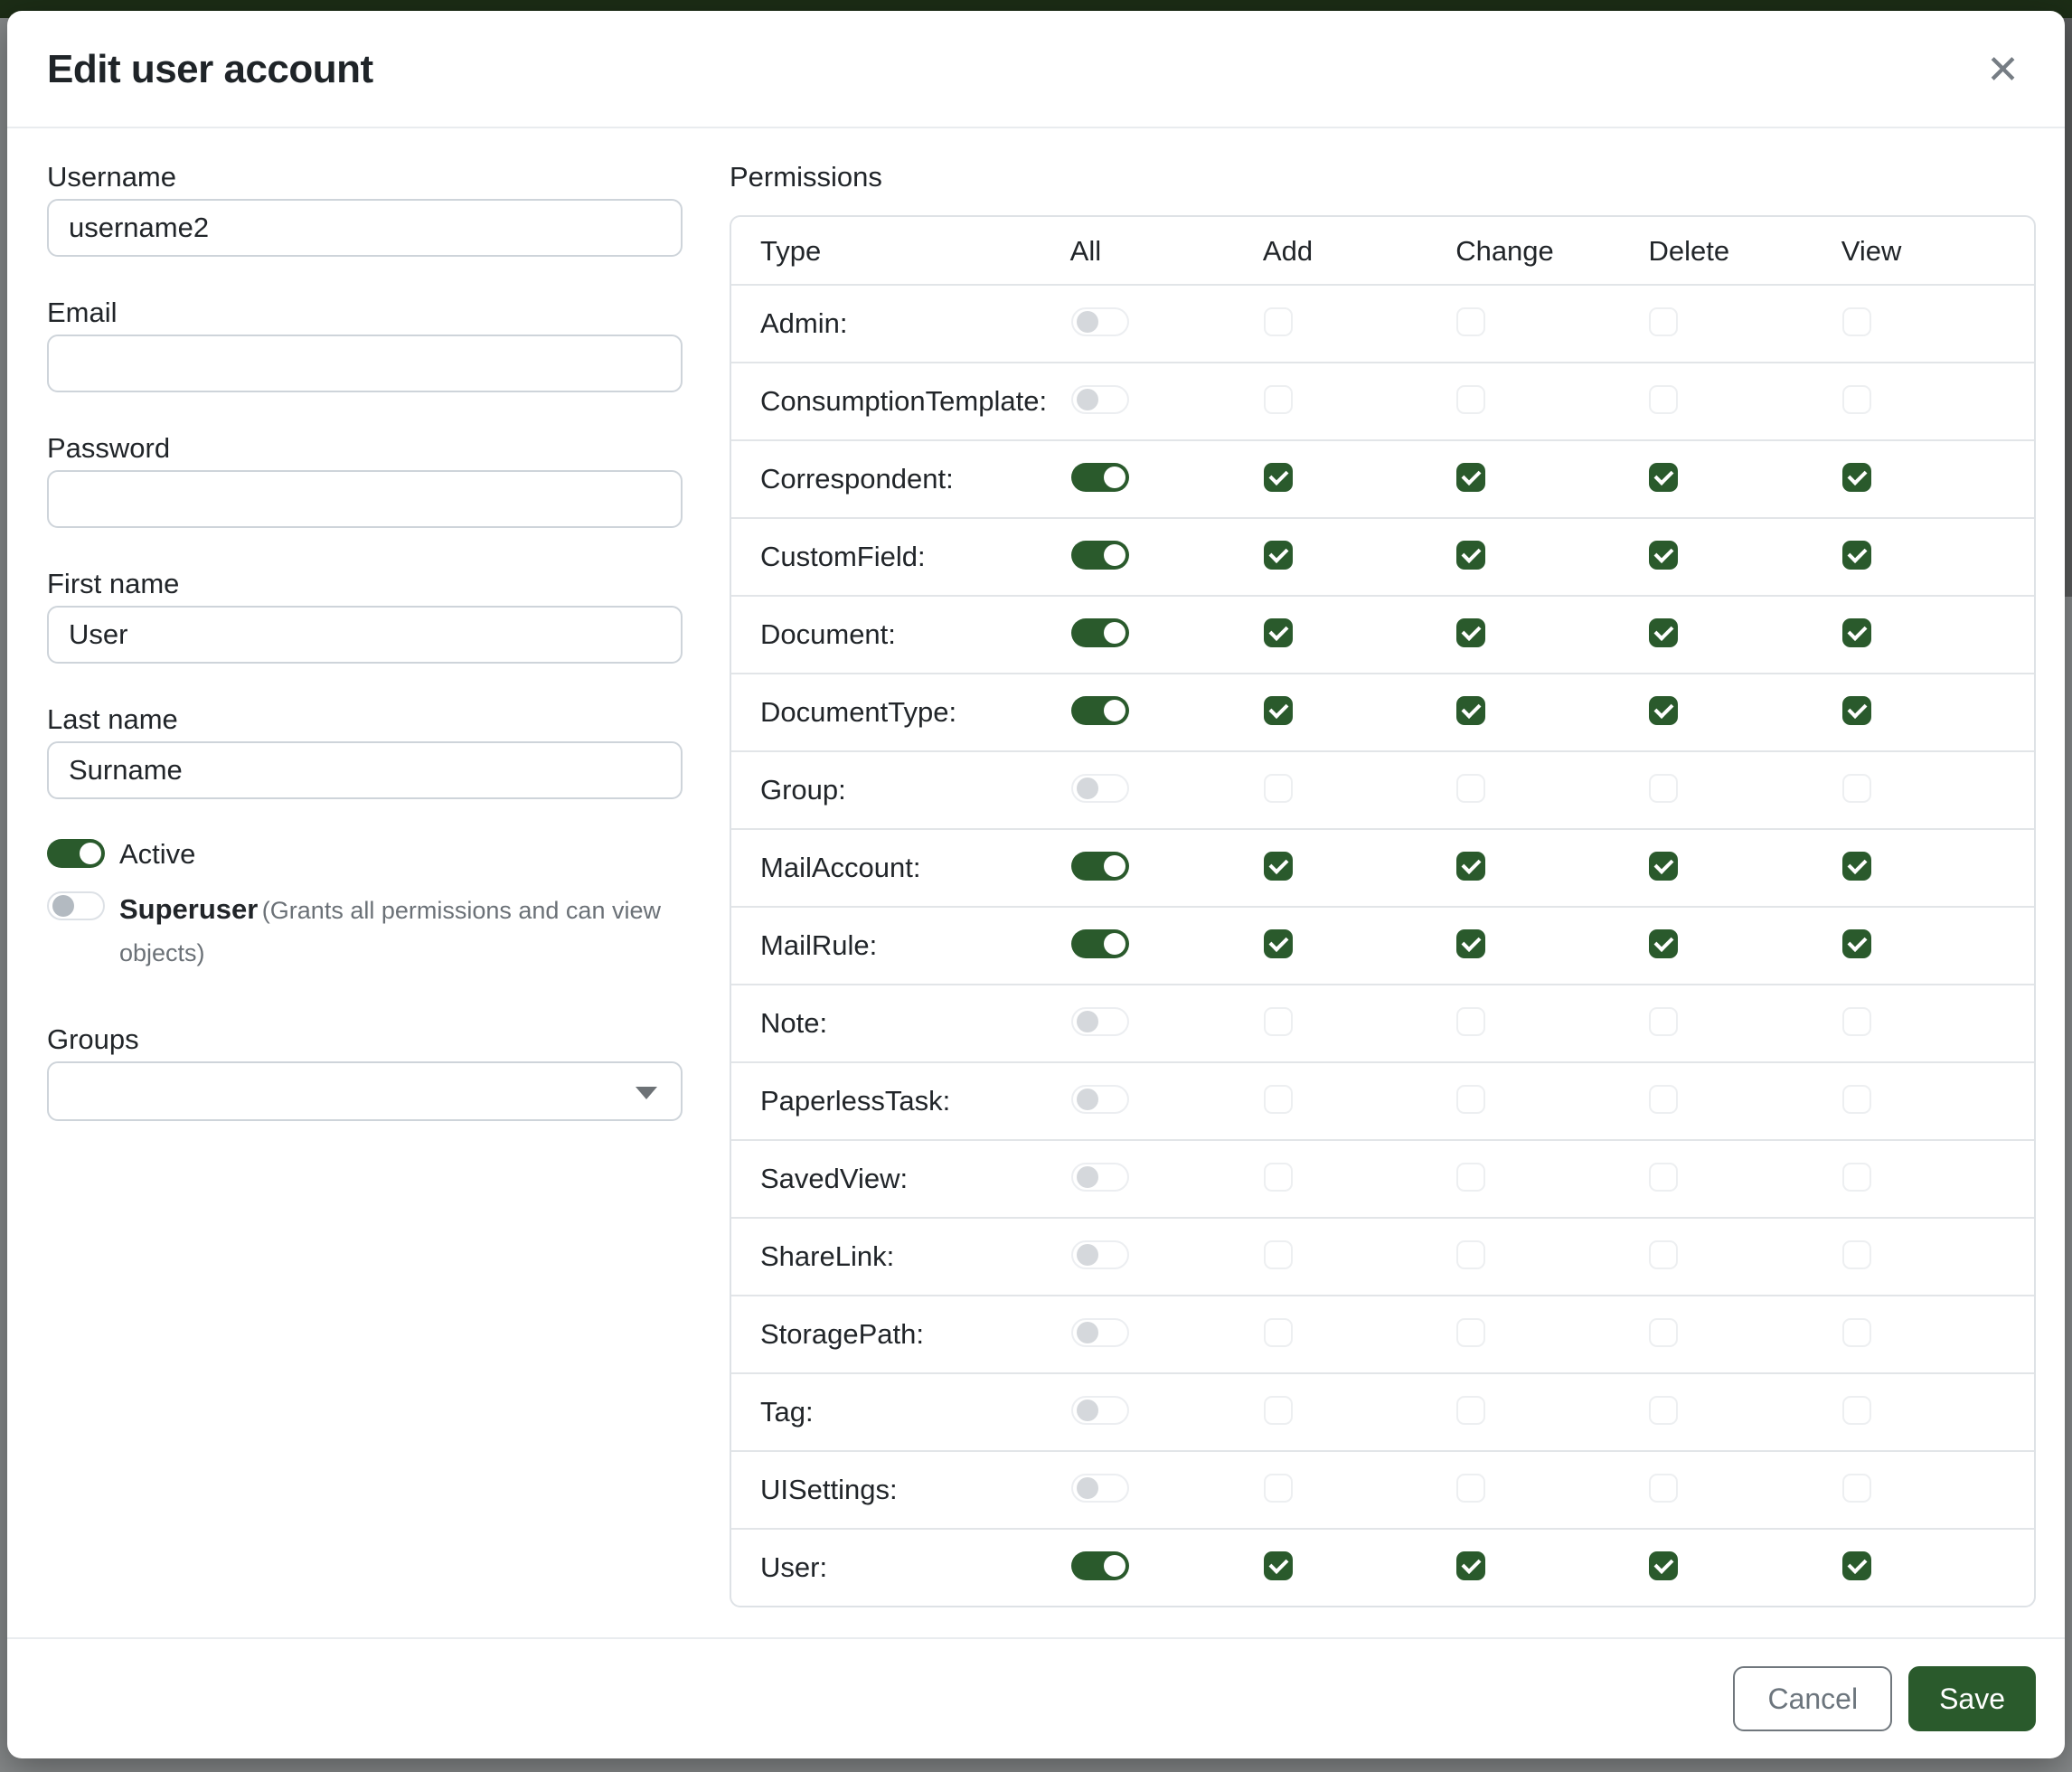 This screenshot has width=2072, height=1772. Describe the element at coordinates (365, 228) in the screenshot. I see `username-input` at that location.